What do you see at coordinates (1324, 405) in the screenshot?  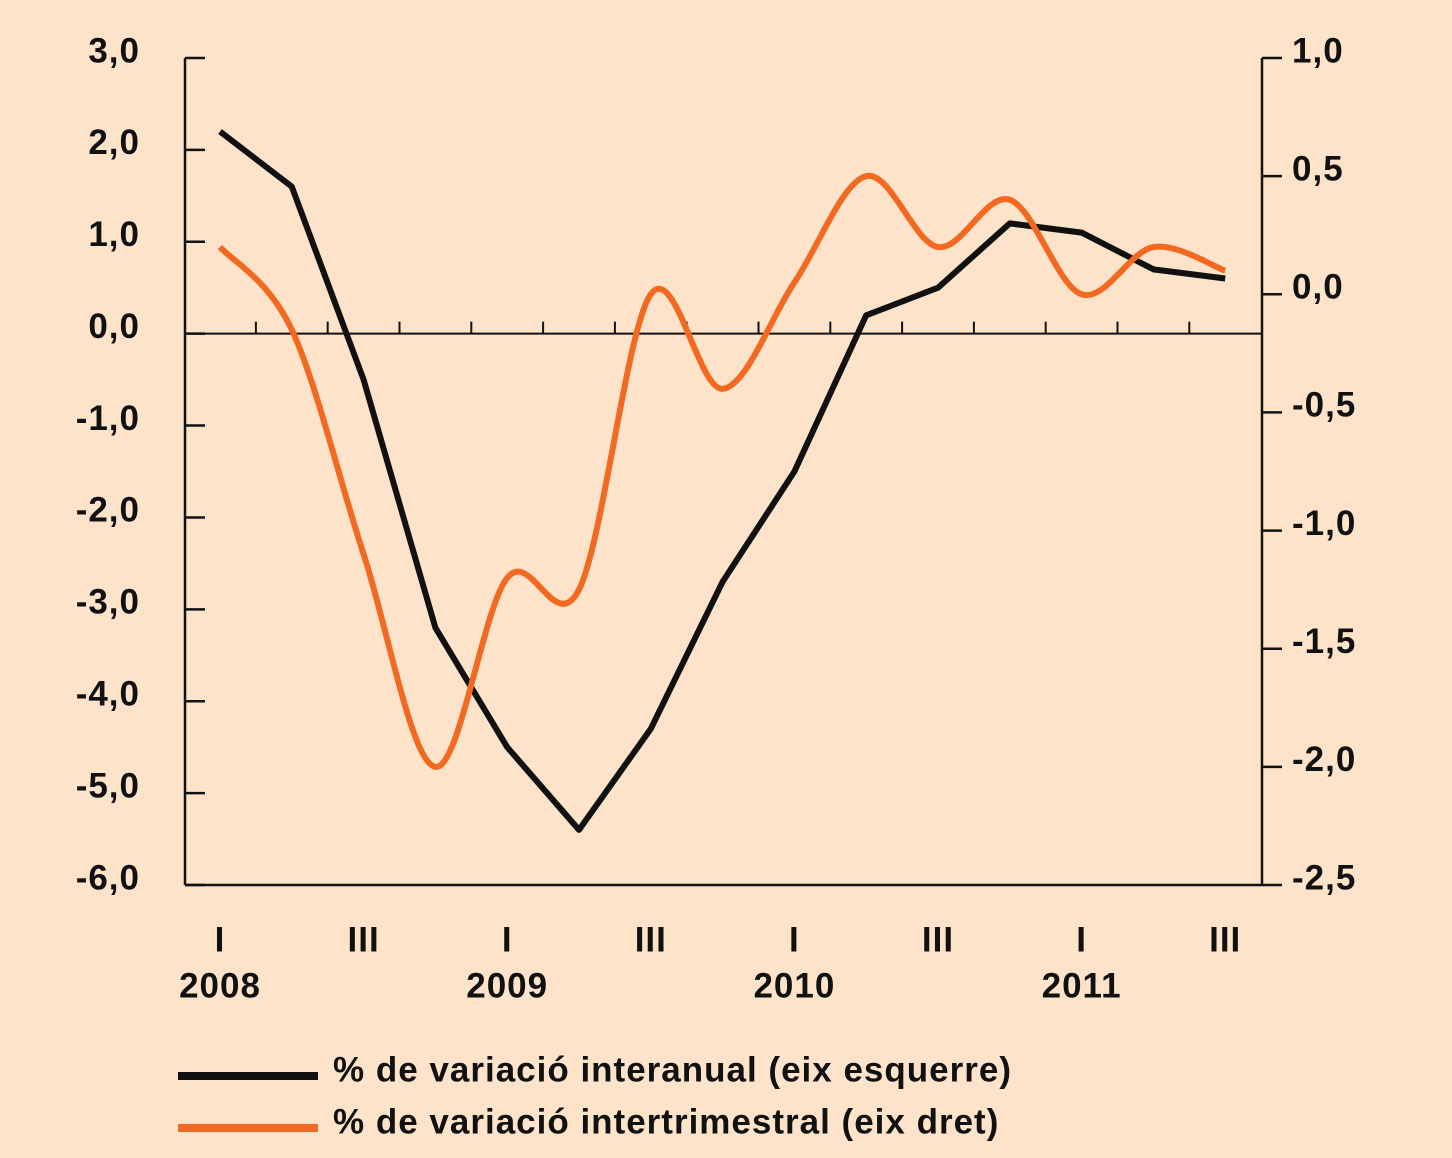 I see `y2-tick-label: -0,5` at bounding box center [1324, 405].